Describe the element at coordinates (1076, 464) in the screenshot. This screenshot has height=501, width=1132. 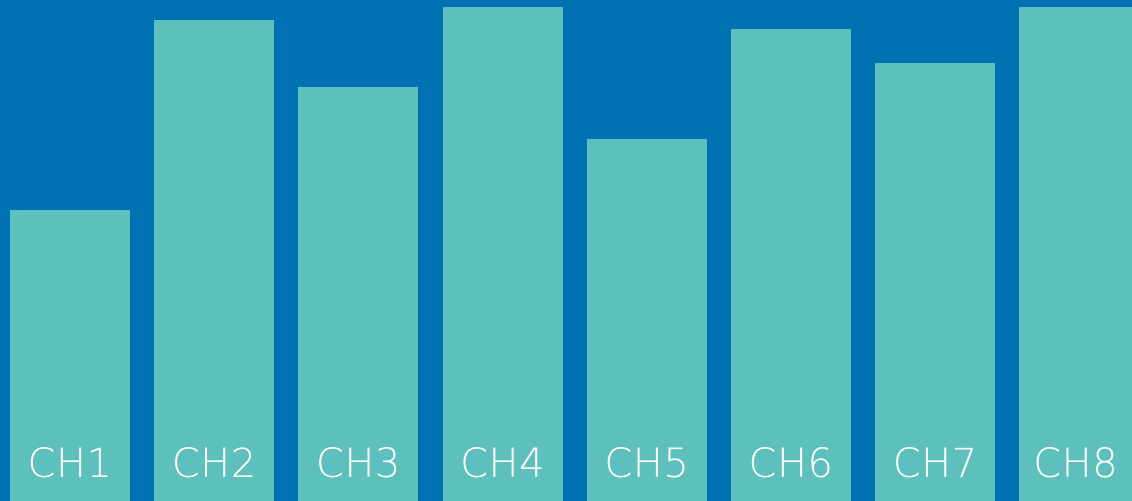
I see `channel-label-ch8: CH8` at that location.